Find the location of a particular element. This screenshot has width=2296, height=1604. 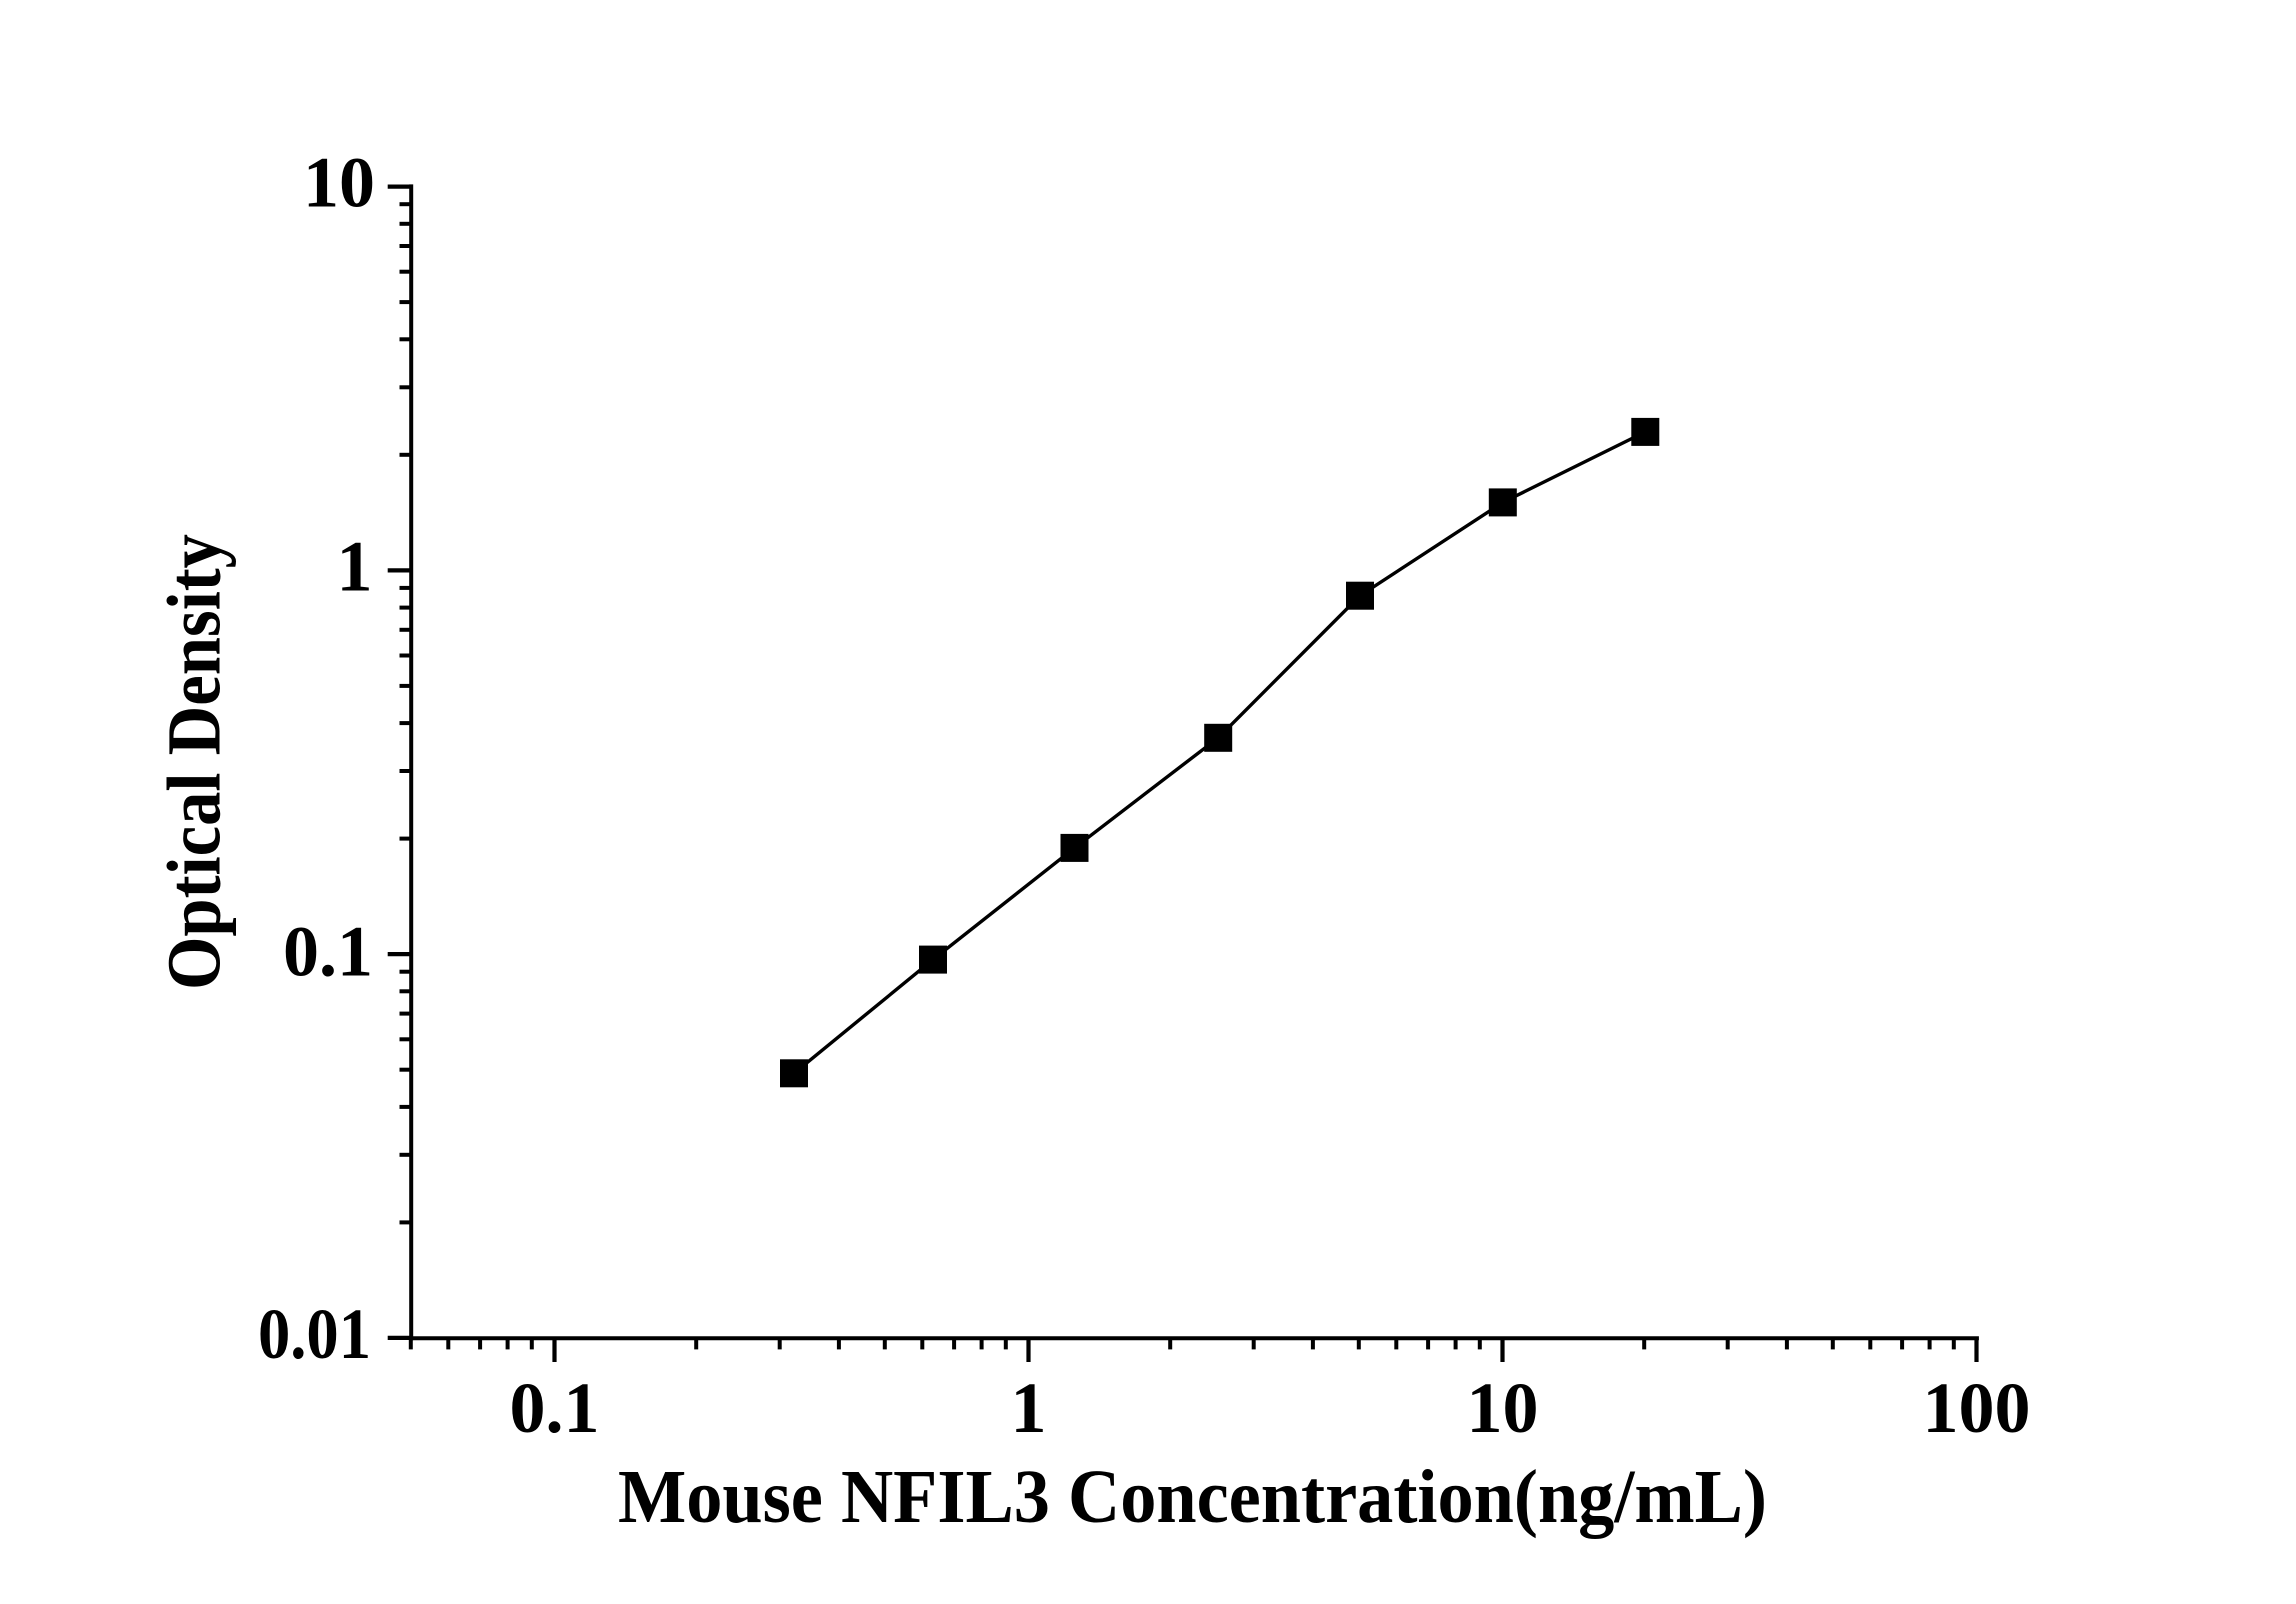

svg-text:Mouse NFIL3 Concentration(ng/m: Mouse NFIL3 Concentration(ng/mL) is located at coordinates (1192, 1497).